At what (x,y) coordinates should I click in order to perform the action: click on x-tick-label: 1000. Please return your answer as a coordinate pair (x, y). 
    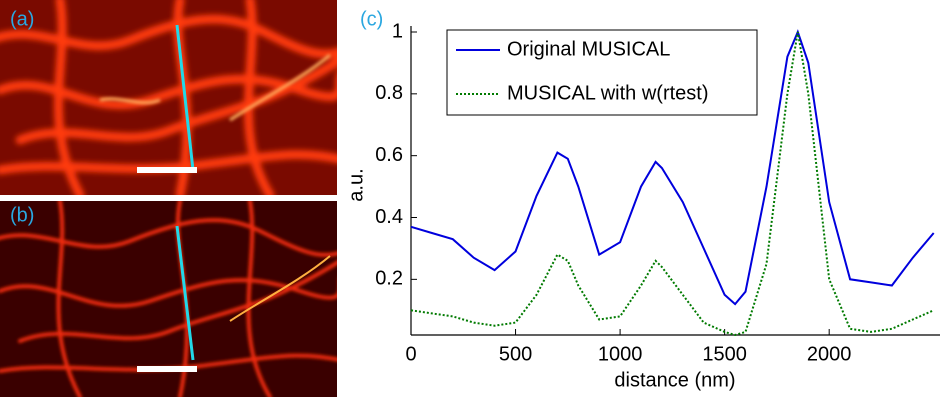
    Looking at the image, I should click on (620, 354).